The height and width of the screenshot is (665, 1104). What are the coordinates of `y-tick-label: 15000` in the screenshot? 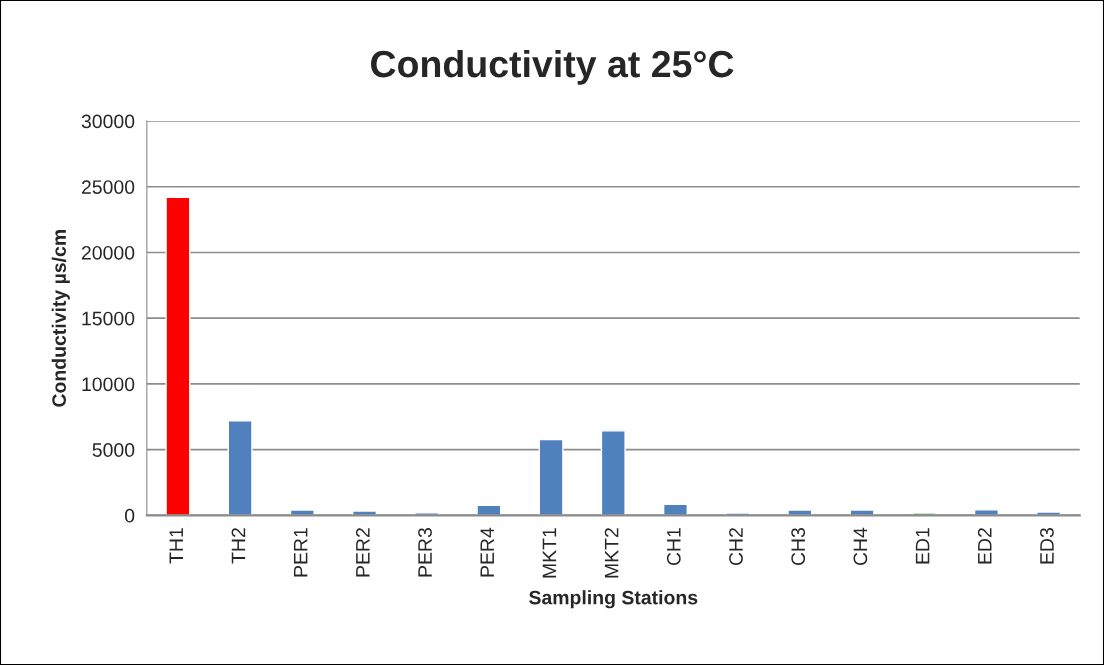 It's located at (108, 318).